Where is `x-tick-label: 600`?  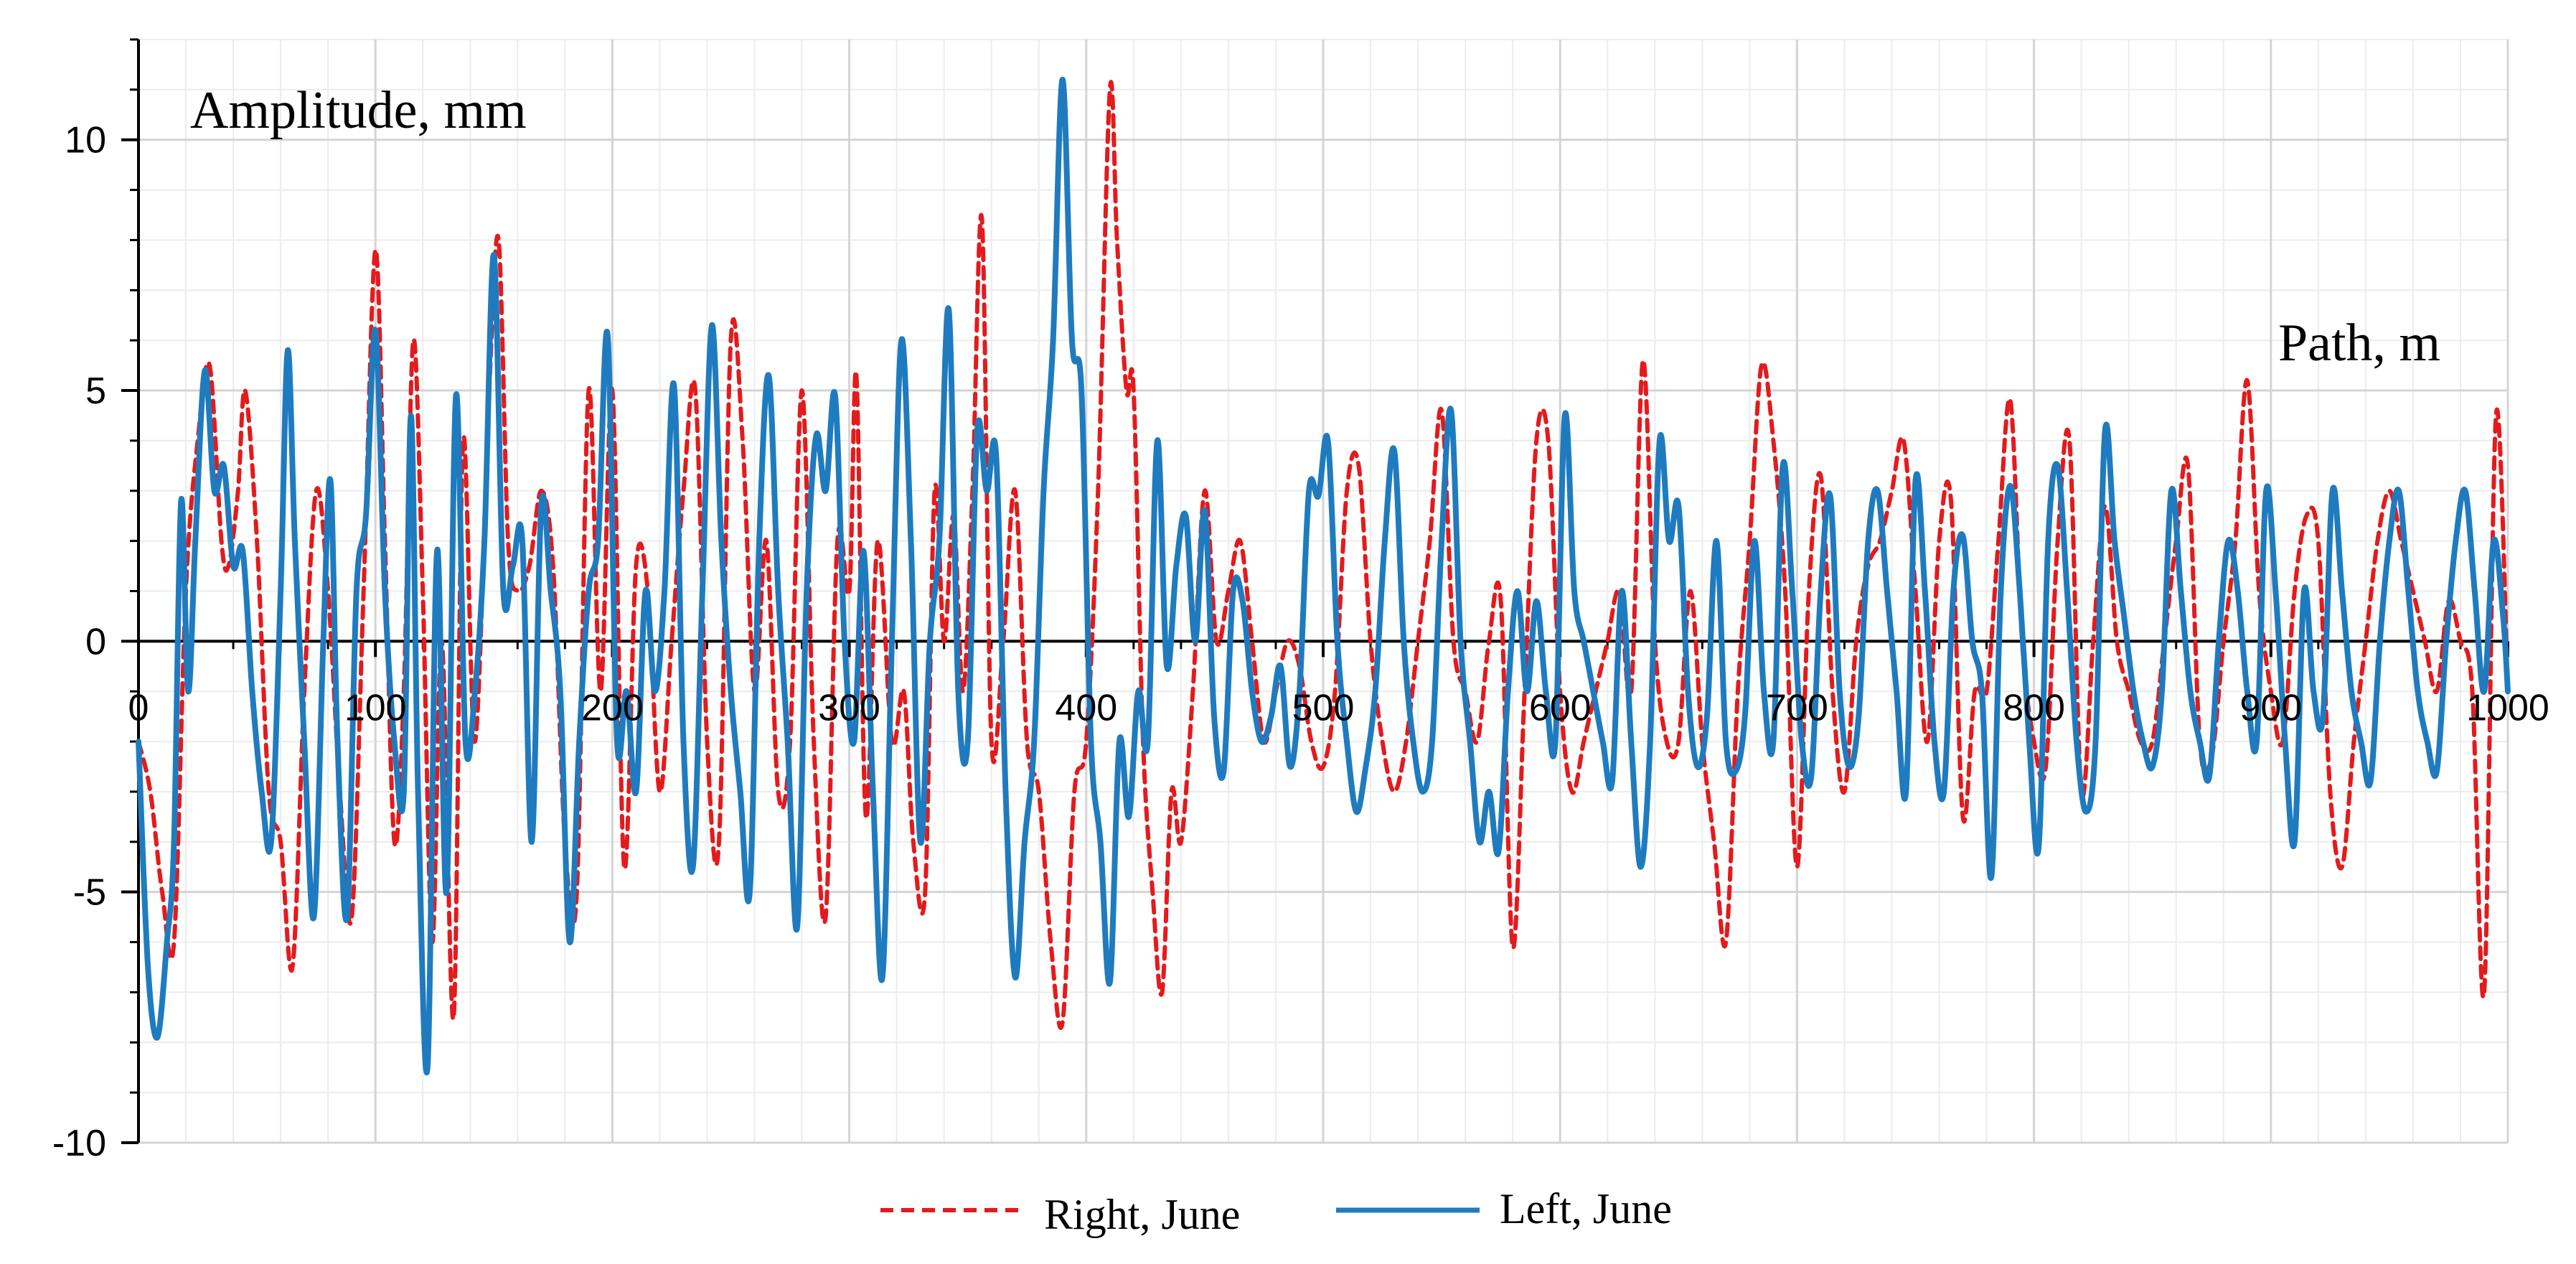
x-tick-label: 600 is located at coordinates (1560, 708).